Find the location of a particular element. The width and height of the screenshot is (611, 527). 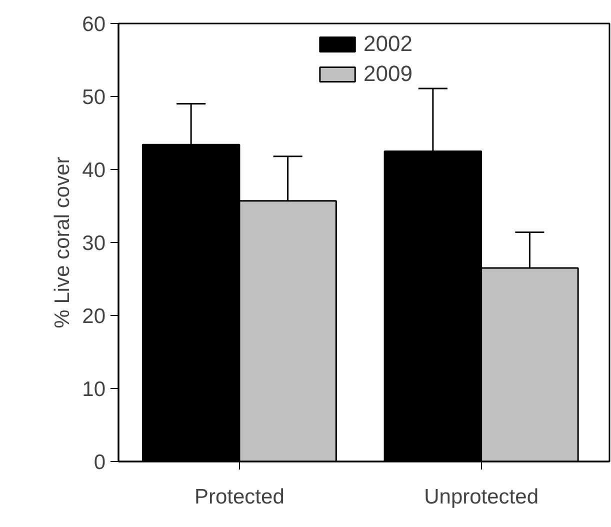

y-tick-label: 20 is located at coordinates (94, 316).